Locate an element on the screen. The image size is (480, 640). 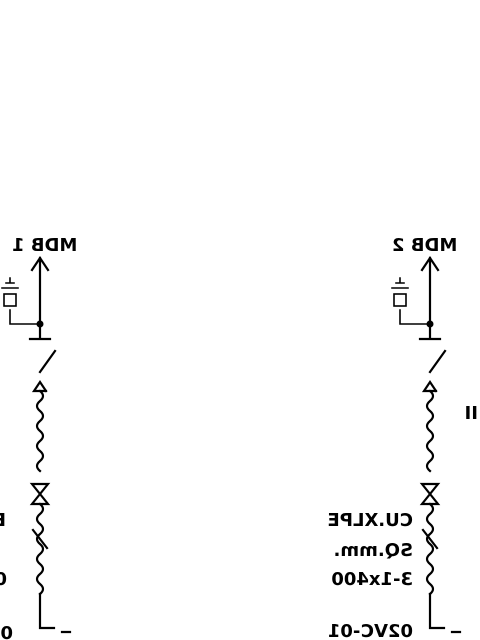
feeder-mdb-1: MDB 1 E 0 01 is located at coordinates (38, 437).